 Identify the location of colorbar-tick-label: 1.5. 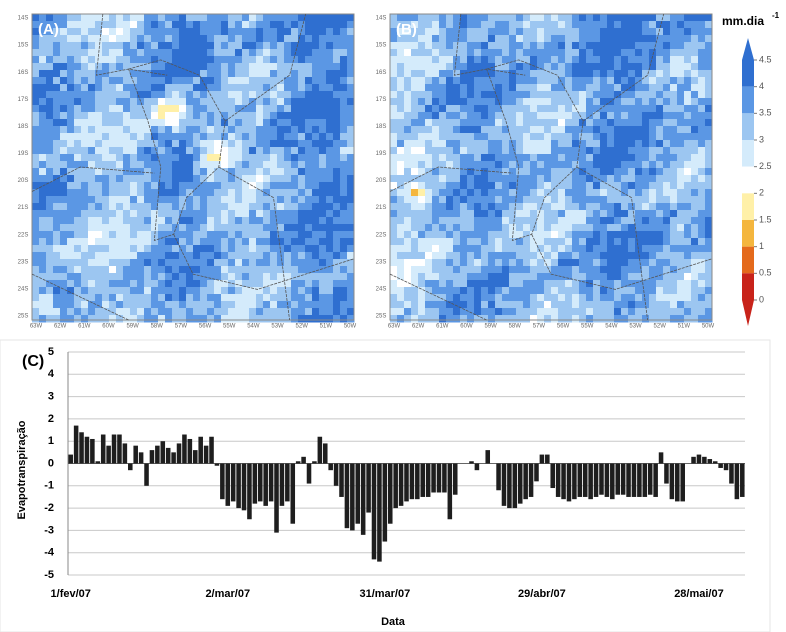
(765, 219).